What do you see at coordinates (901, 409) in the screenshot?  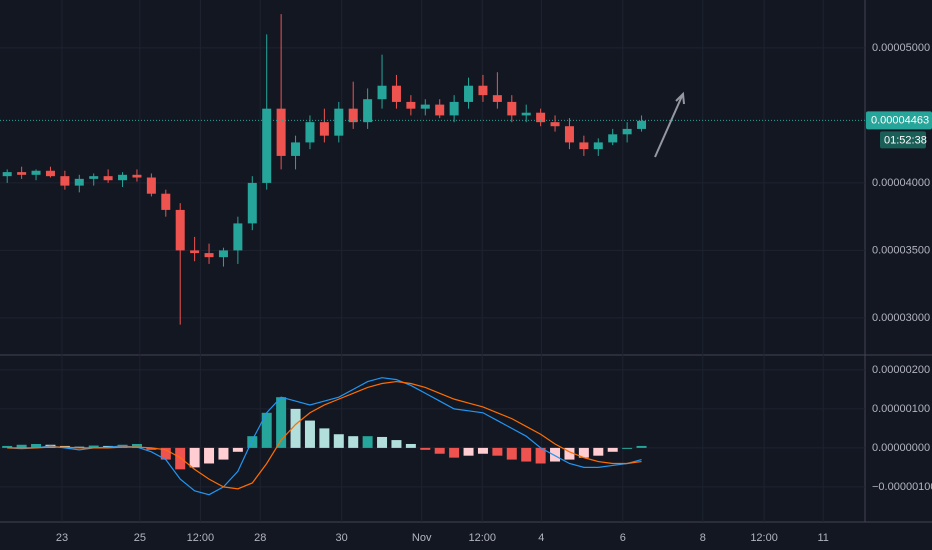 I see `y-tick-label: 0.00000100` at bounding box center [901, 409].